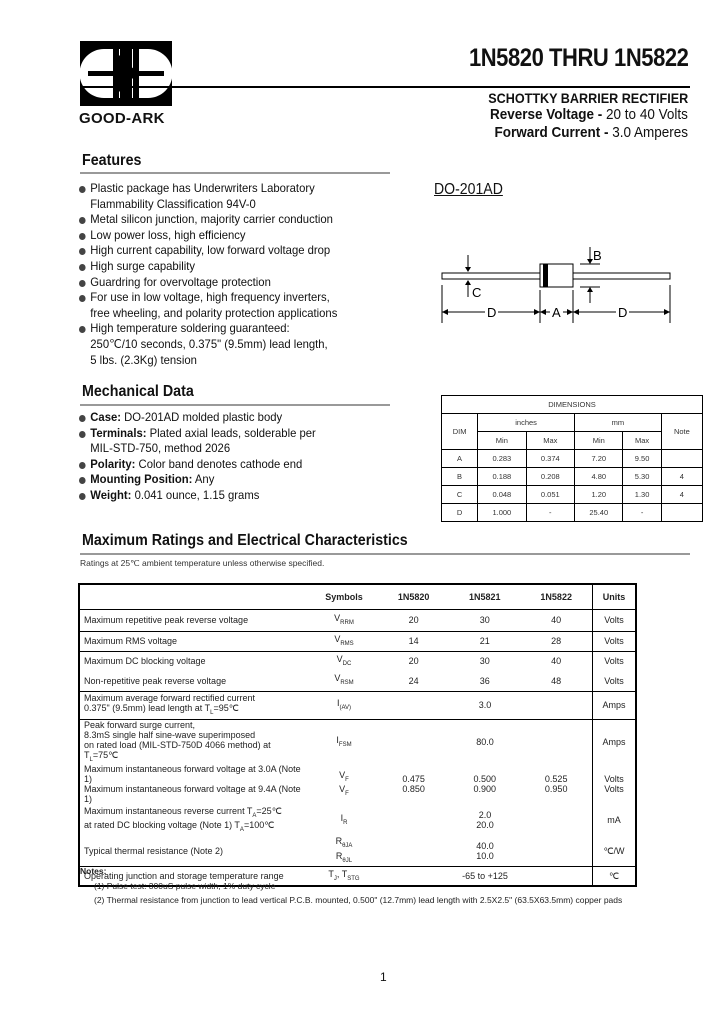 This screenshot has height=1012, width=720. What do you see at coordinates (126, 73) in the screenshot?
I see `good-ark-logo` at bounding box center [126, 73].